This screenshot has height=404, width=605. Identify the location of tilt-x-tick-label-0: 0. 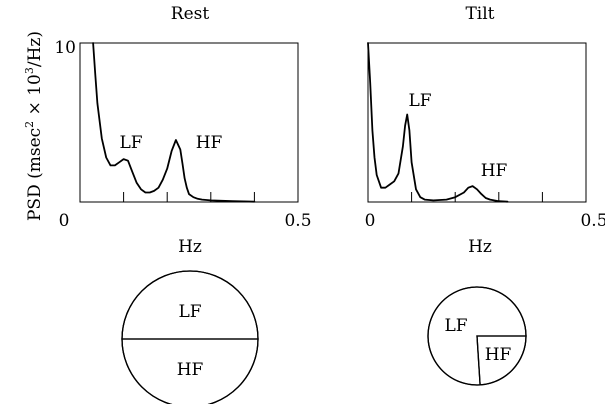
(370, 221).